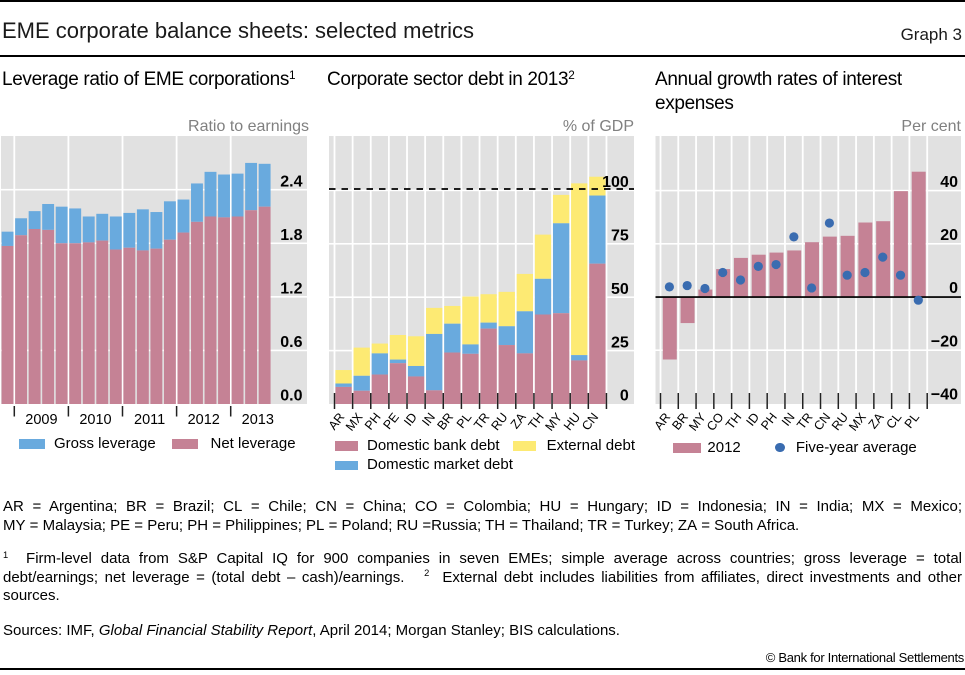 The image size is (965, 675). Describe the element at coordinates (590, 421) in the screenshot. I see `svg-text: CN` at that location.